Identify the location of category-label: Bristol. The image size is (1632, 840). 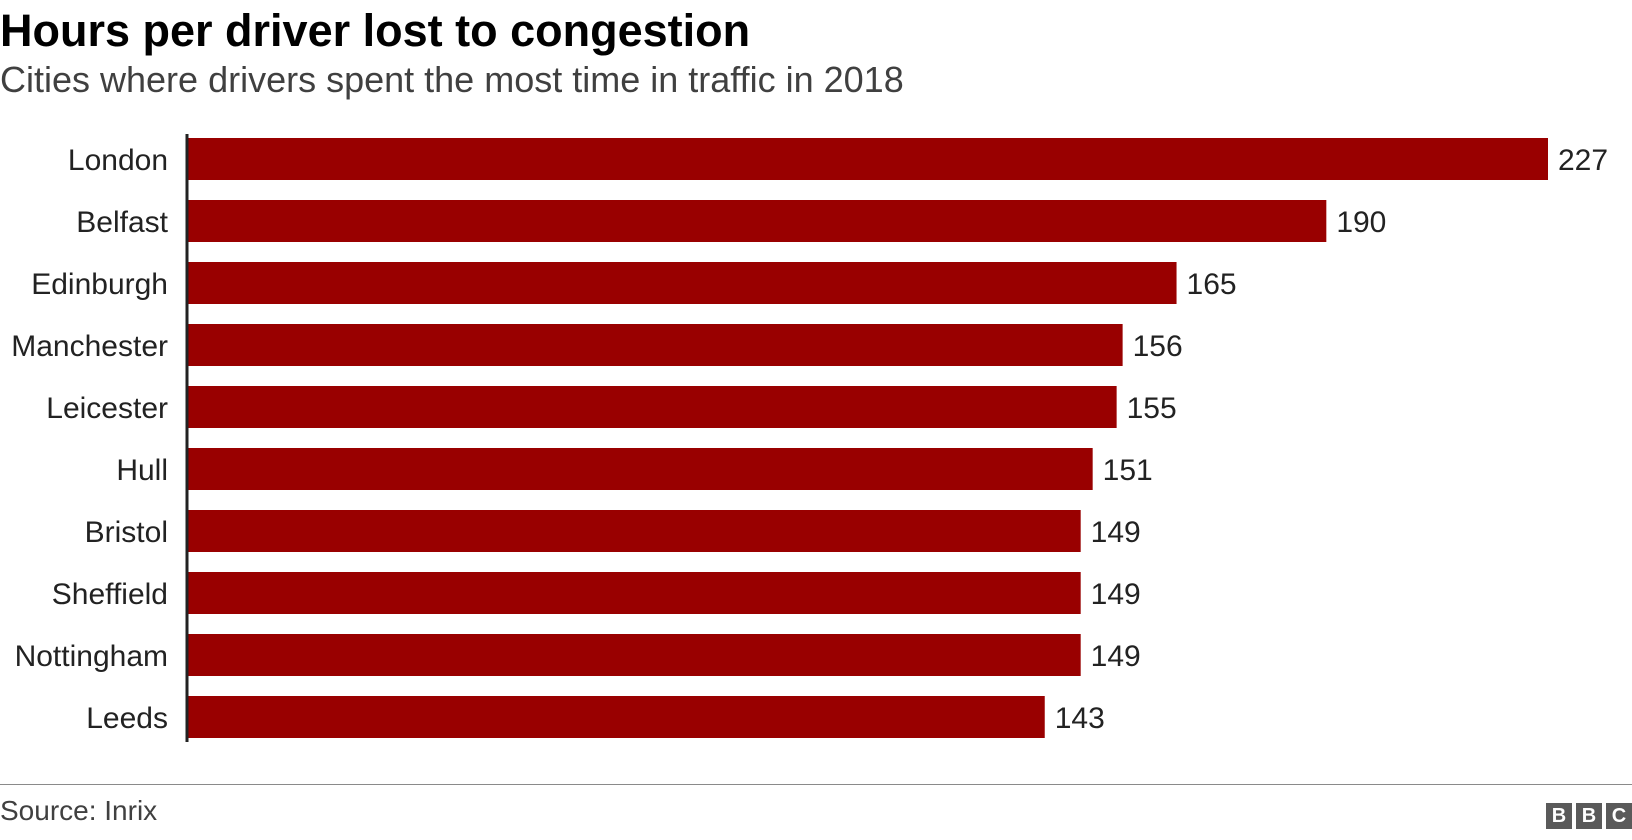
(126, 532).